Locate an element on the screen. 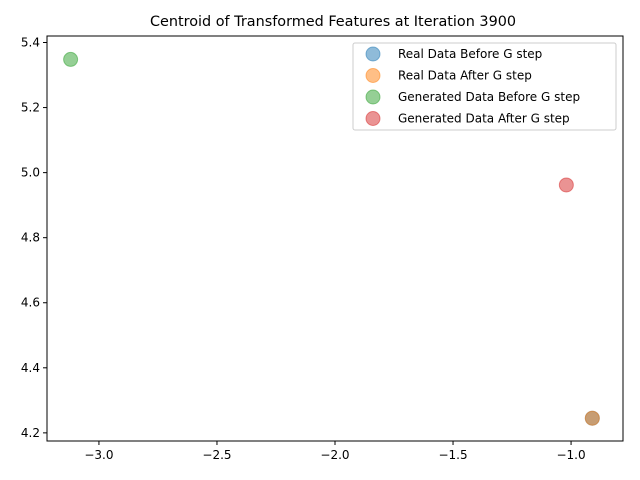 This screenshot has width=640, height=480. x-tick-label: −1.5 is located at coordinates (452, 455).